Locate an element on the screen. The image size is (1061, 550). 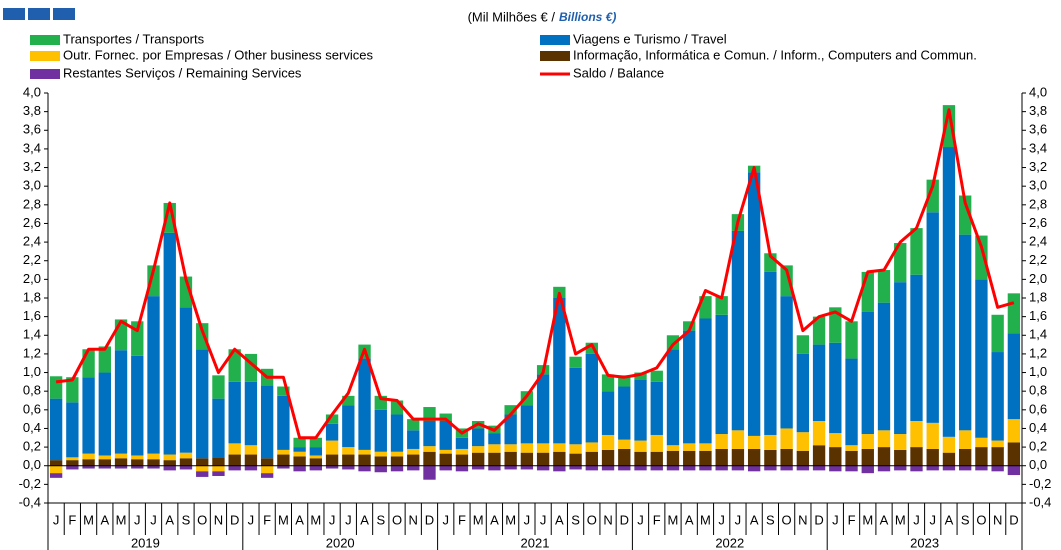
x-tick-label: O is located at coordinates (981, 519).